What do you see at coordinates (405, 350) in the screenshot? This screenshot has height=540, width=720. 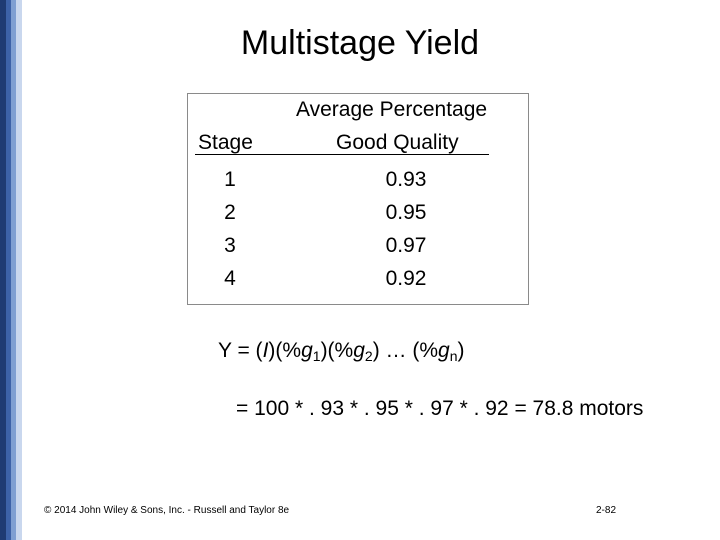 I see `formula-part: ) … (%` at bounding box center [405, 350].